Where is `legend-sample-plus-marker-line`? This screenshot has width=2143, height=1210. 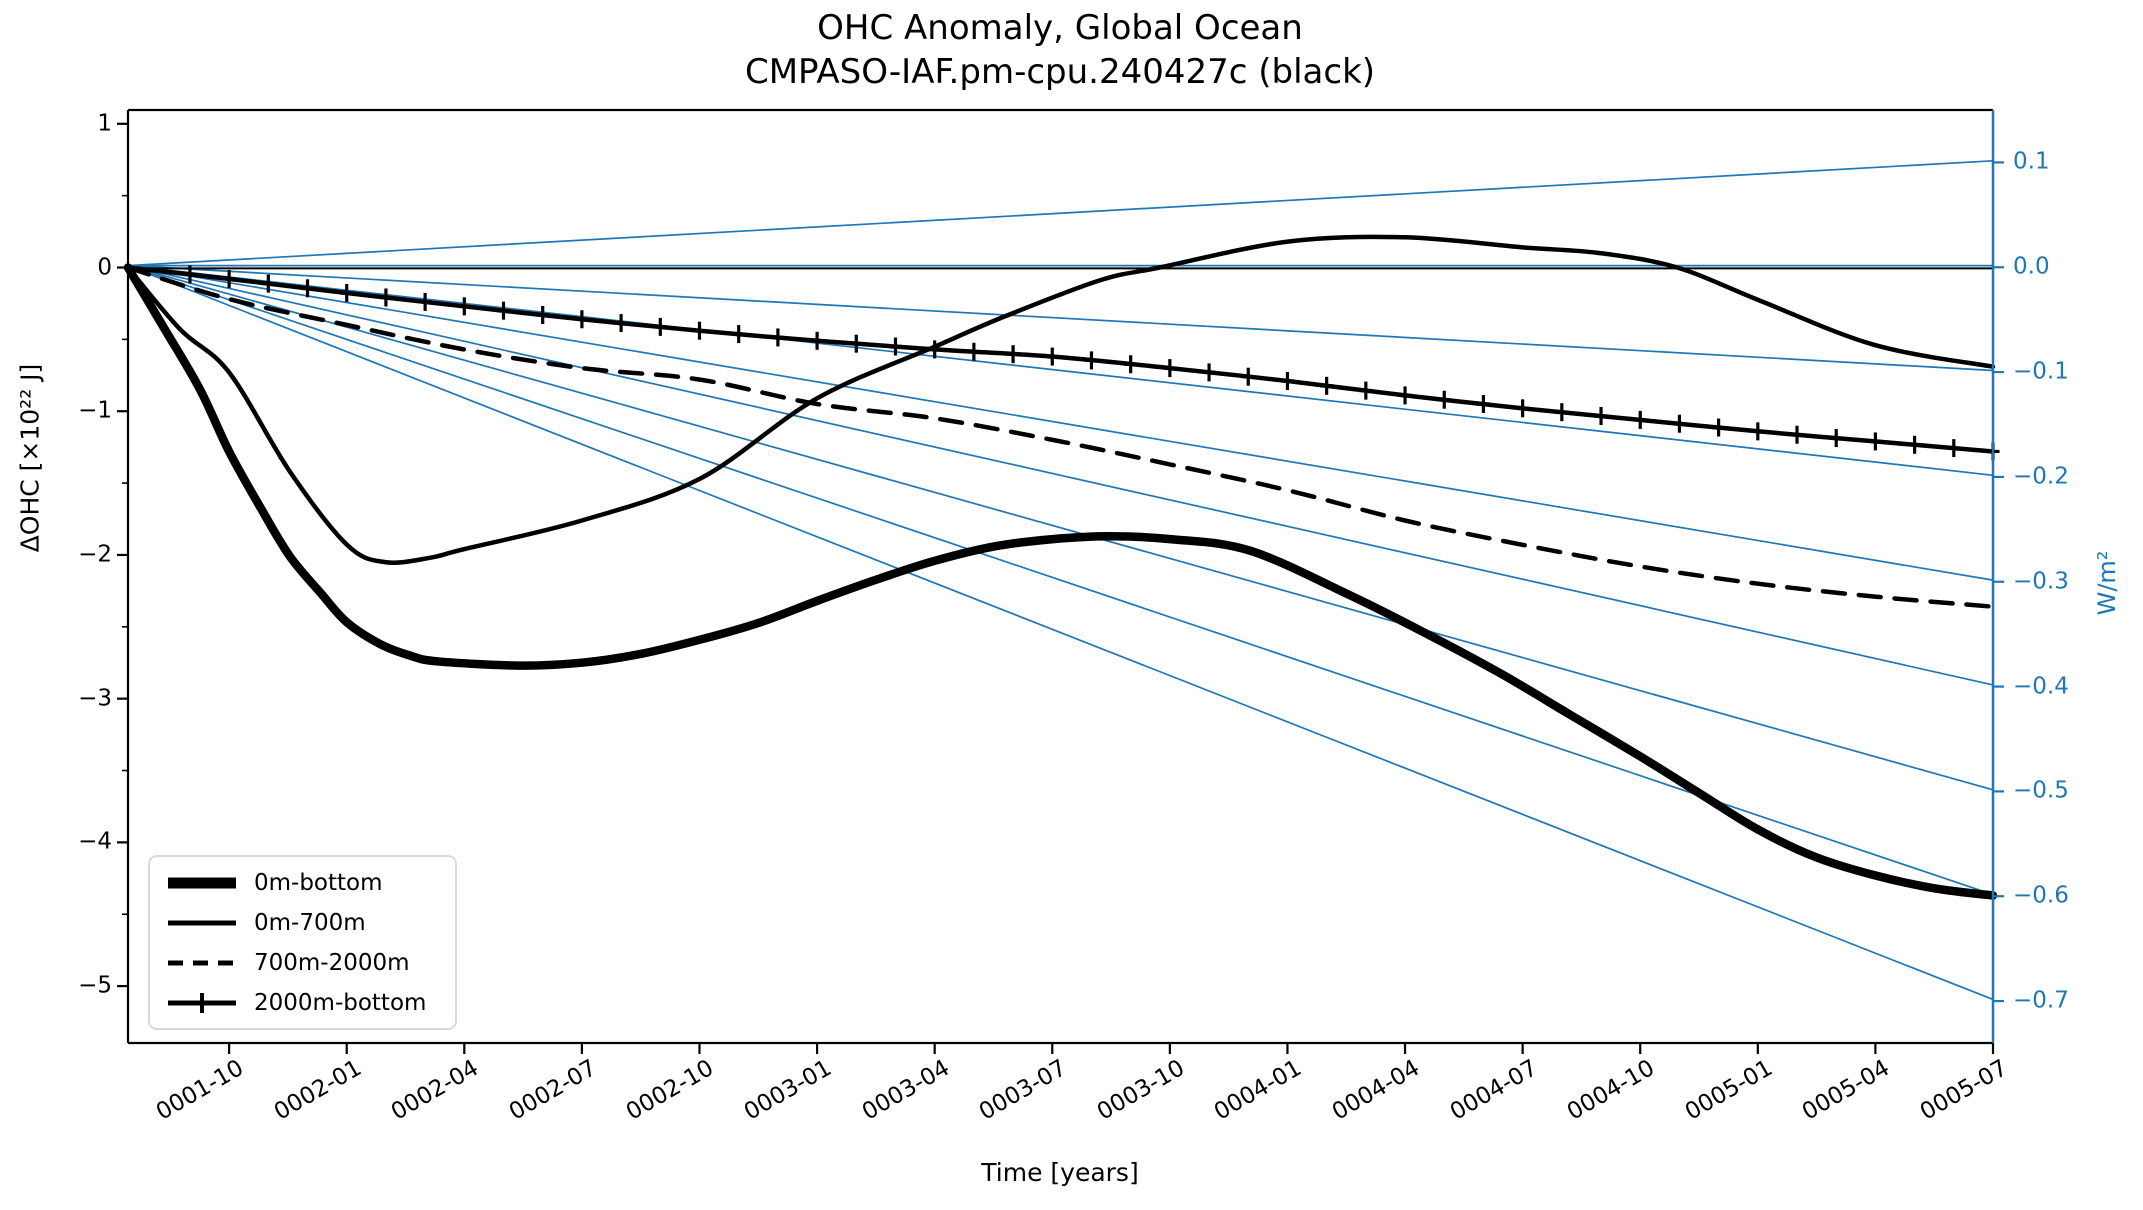 legend-sample-plus-marker-line is located at coordinates (202, 1003).